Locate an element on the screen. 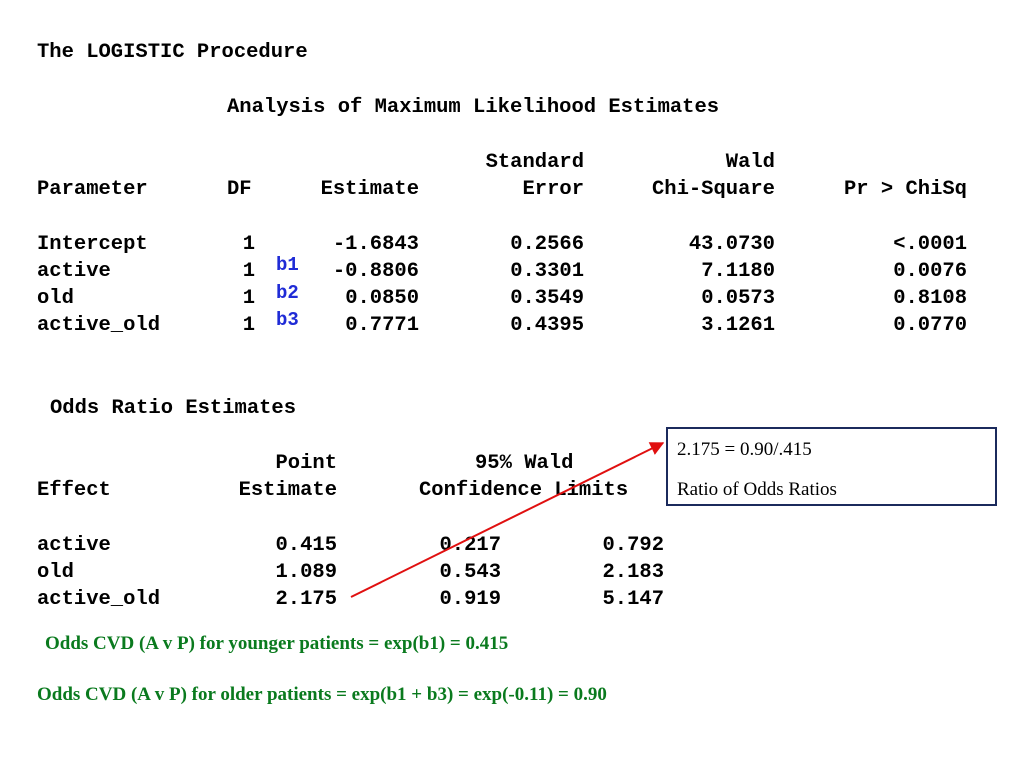  procedure-title: The LOGISTIC Procedure is located at coordinates (172, 52).